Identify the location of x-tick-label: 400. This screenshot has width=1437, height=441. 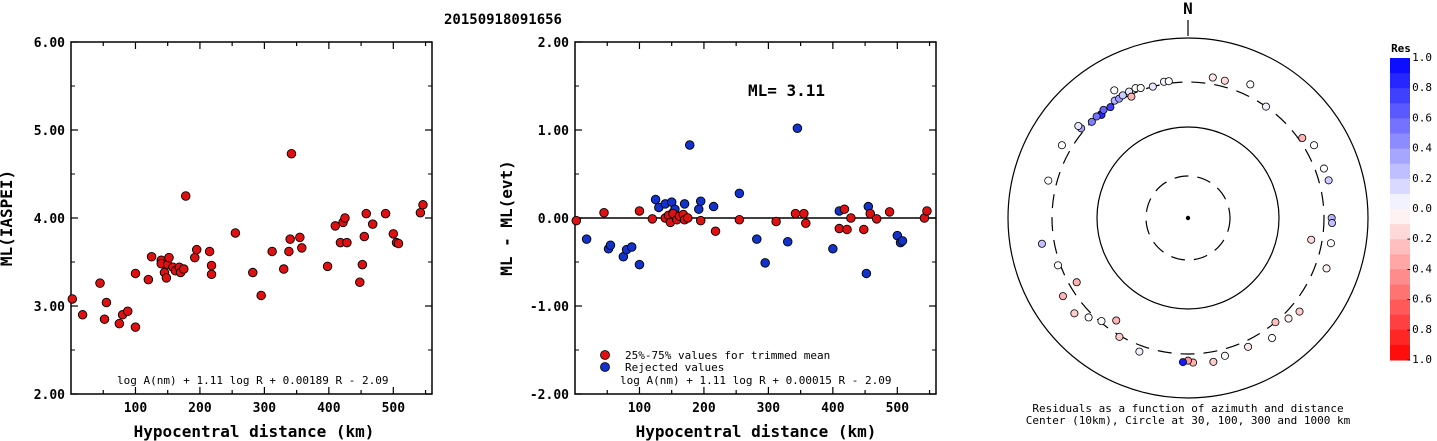
(329, 408).